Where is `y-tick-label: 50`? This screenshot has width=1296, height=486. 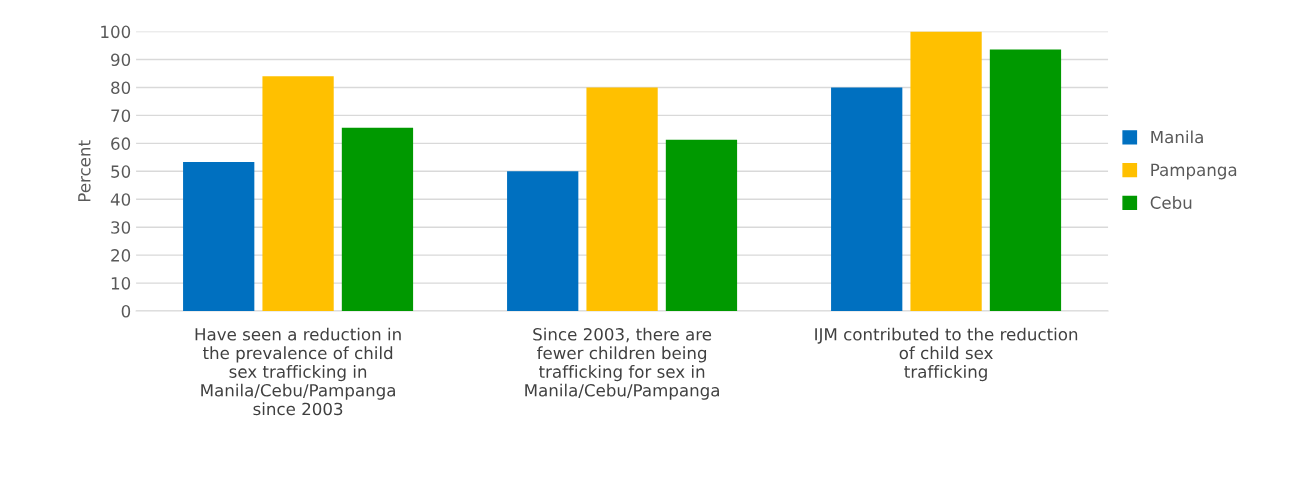
y-tick-label: 50 is located at coordinates (121, 171).